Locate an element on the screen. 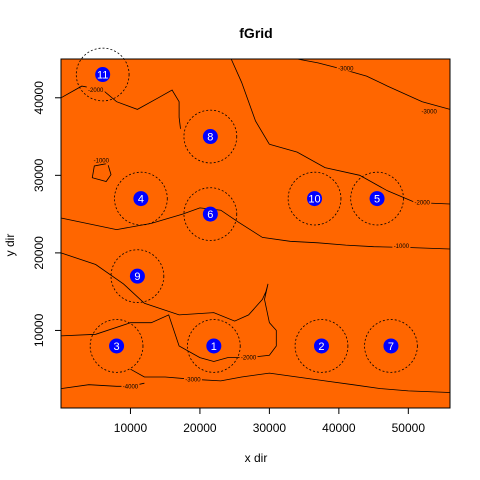 Image resolution: width=480 pixels, height=480 pixels. well-label: 9 is located at coordinates (137, 277).